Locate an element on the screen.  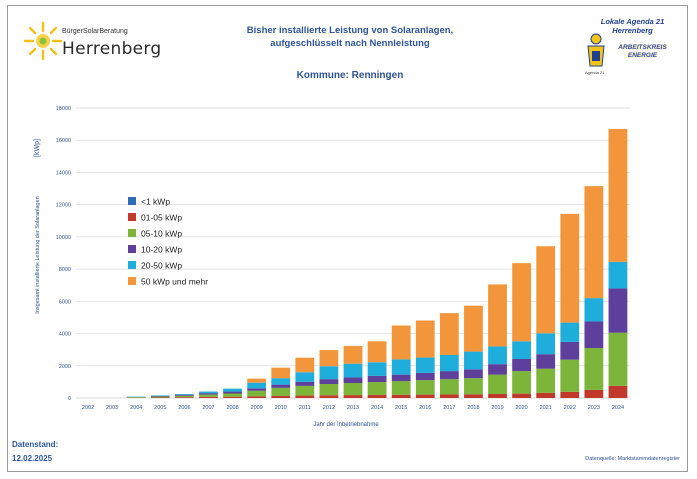
x-tick-label: 2023 is located at coordinates (594, 408).